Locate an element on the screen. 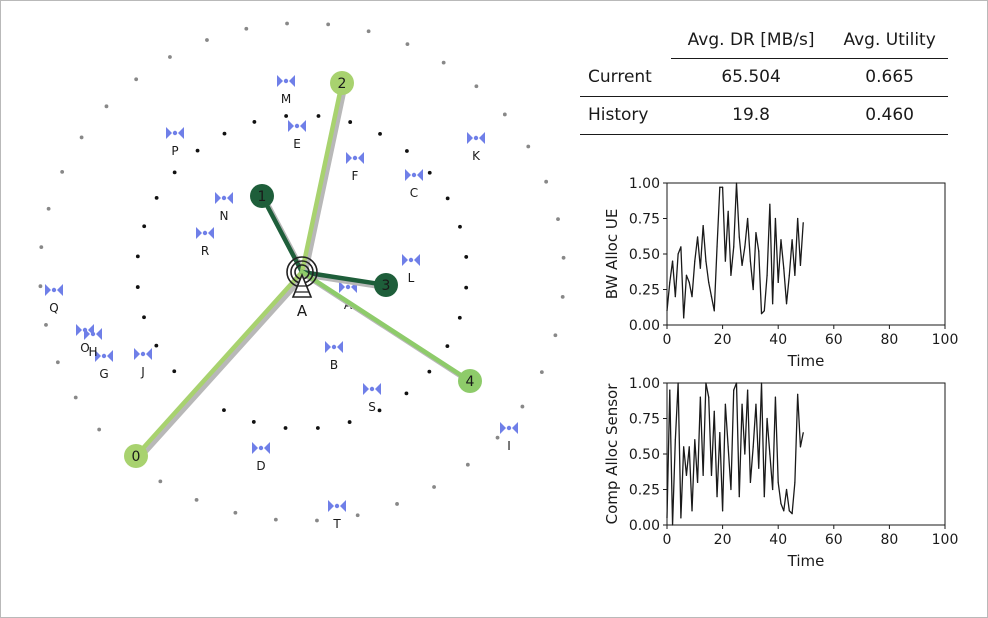  user-node-label: 0 is located at coordinates (136, 457).